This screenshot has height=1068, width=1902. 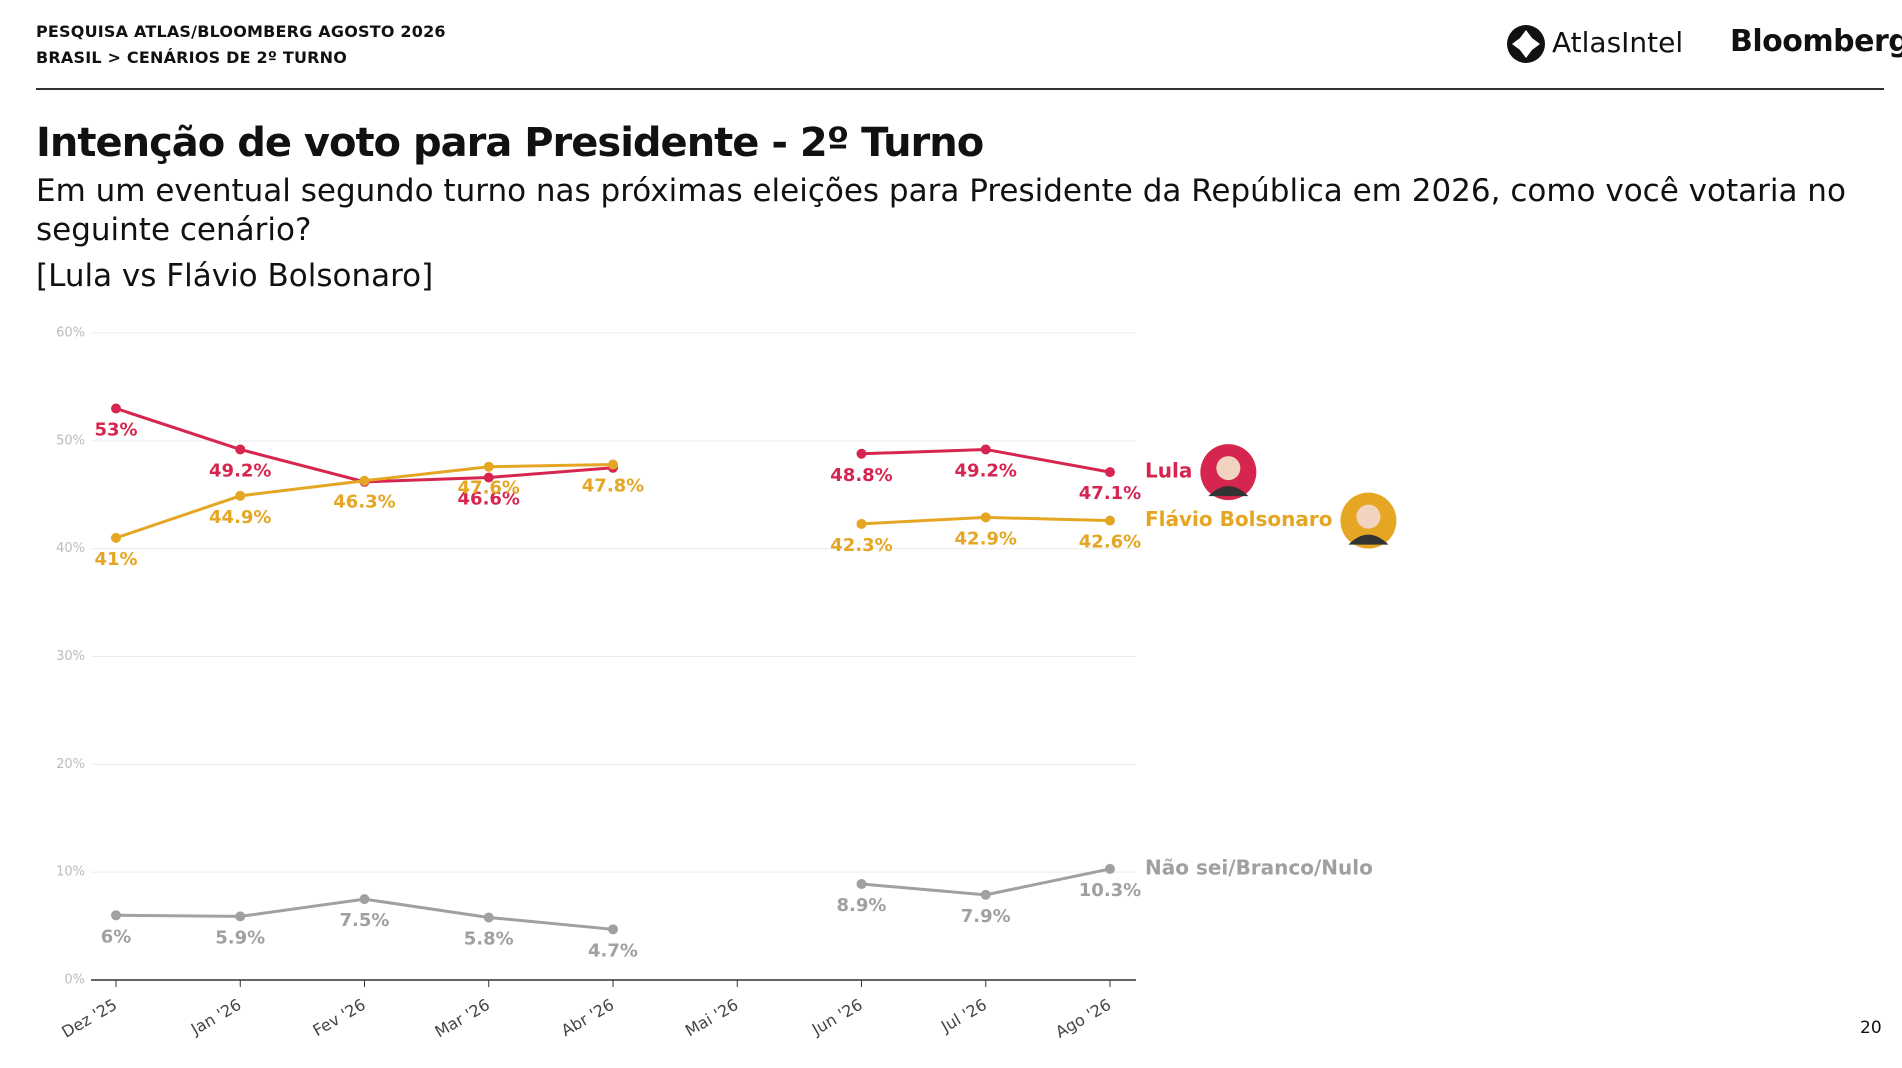 I want to click on value-label: 5.8%, so click(x=489, y=938).